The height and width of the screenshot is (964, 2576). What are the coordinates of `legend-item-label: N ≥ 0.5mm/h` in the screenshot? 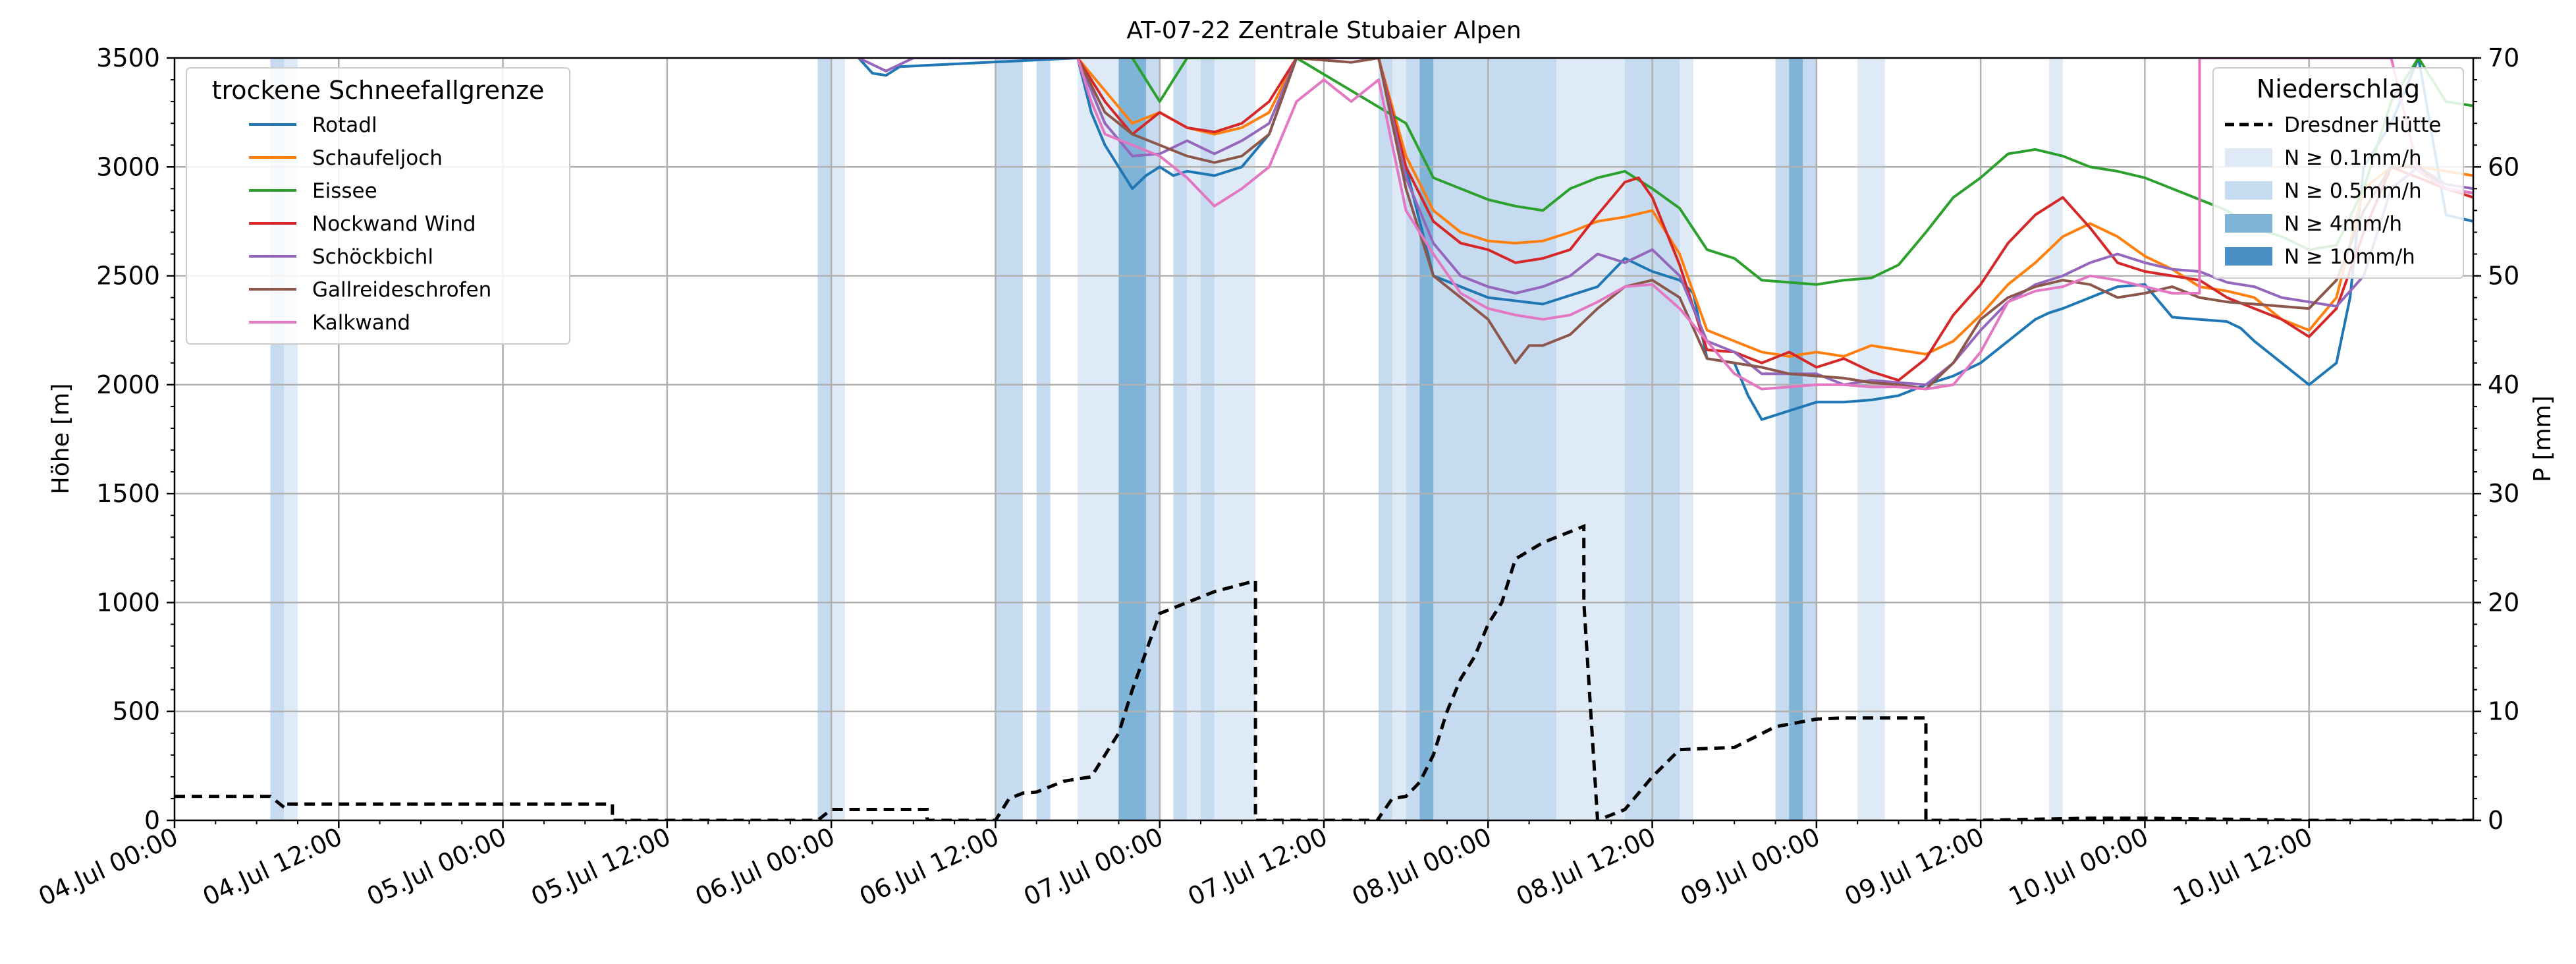 It's located at (2353, 191).